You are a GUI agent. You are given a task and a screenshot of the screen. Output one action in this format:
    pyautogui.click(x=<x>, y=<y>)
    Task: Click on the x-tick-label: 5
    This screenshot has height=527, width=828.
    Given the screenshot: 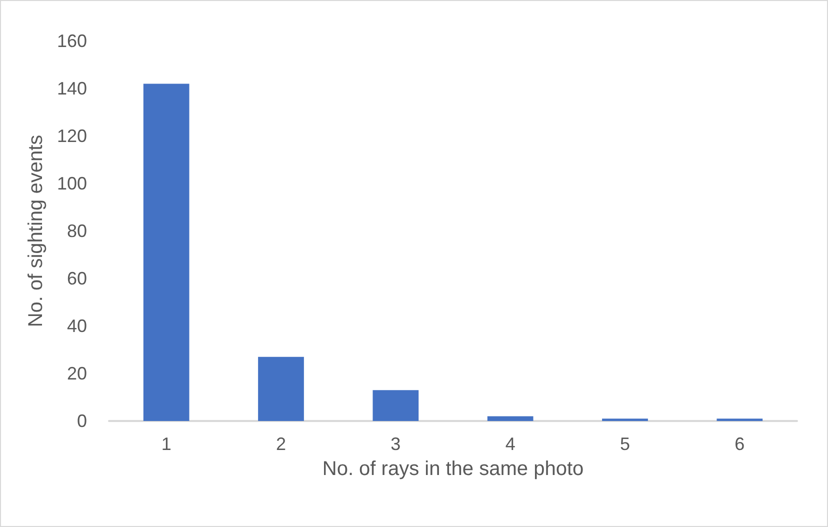 What is the action you would take?
    pyautogui.click(x=625, y=444)
    